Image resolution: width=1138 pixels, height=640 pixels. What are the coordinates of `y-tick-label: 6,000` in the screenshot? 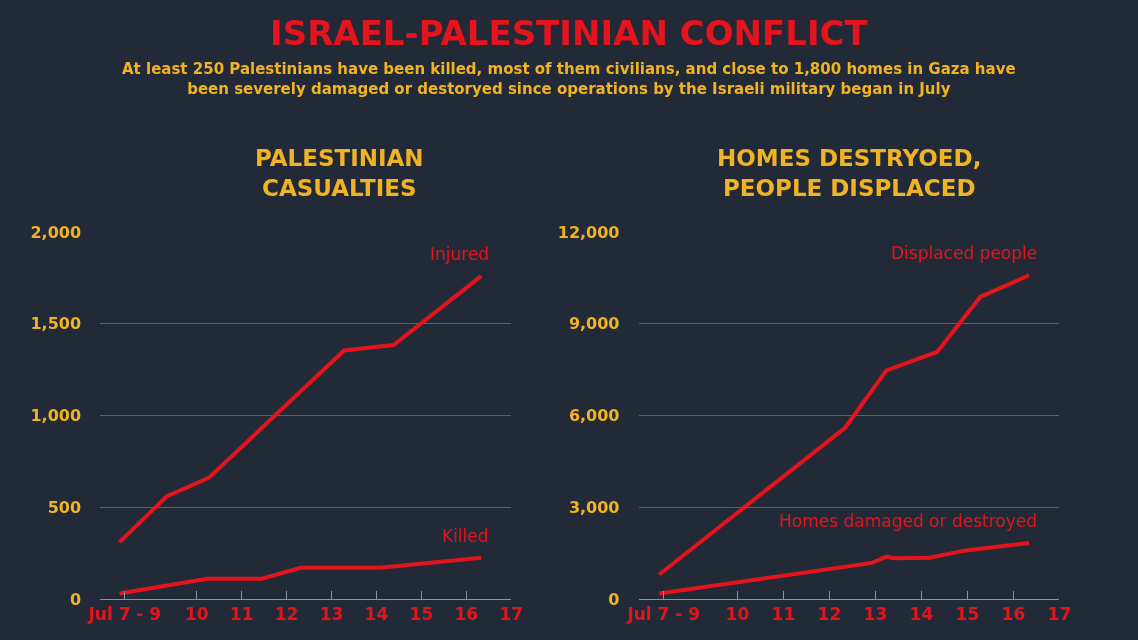 It's located at (594, 416).